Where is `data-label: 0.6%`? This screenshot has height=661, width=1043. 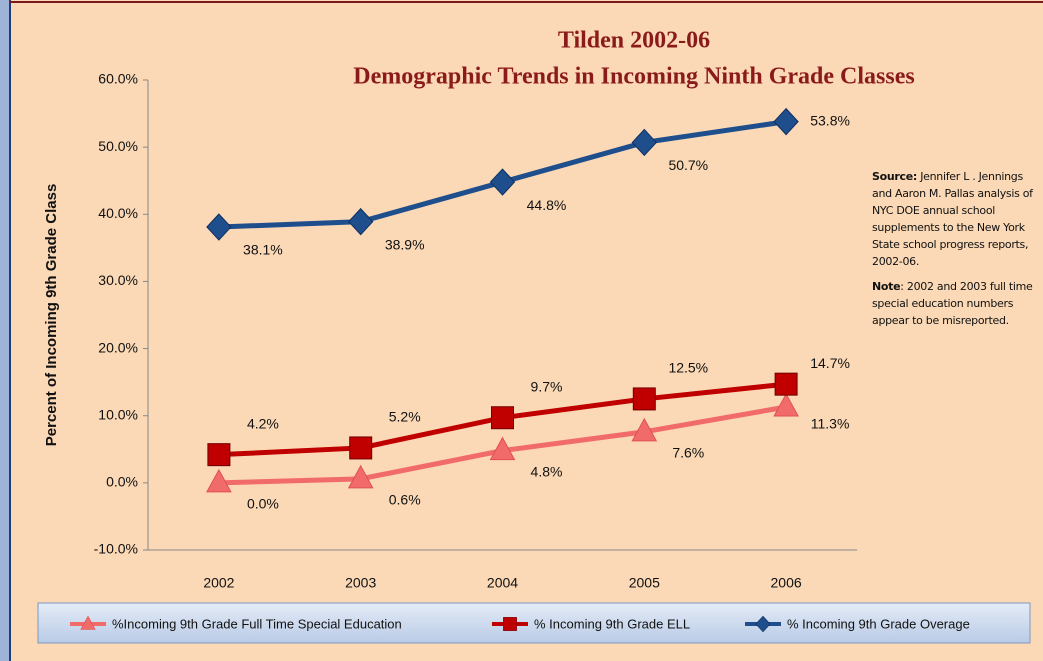 data-label: 0.6% is located at coordinates (405, 500).